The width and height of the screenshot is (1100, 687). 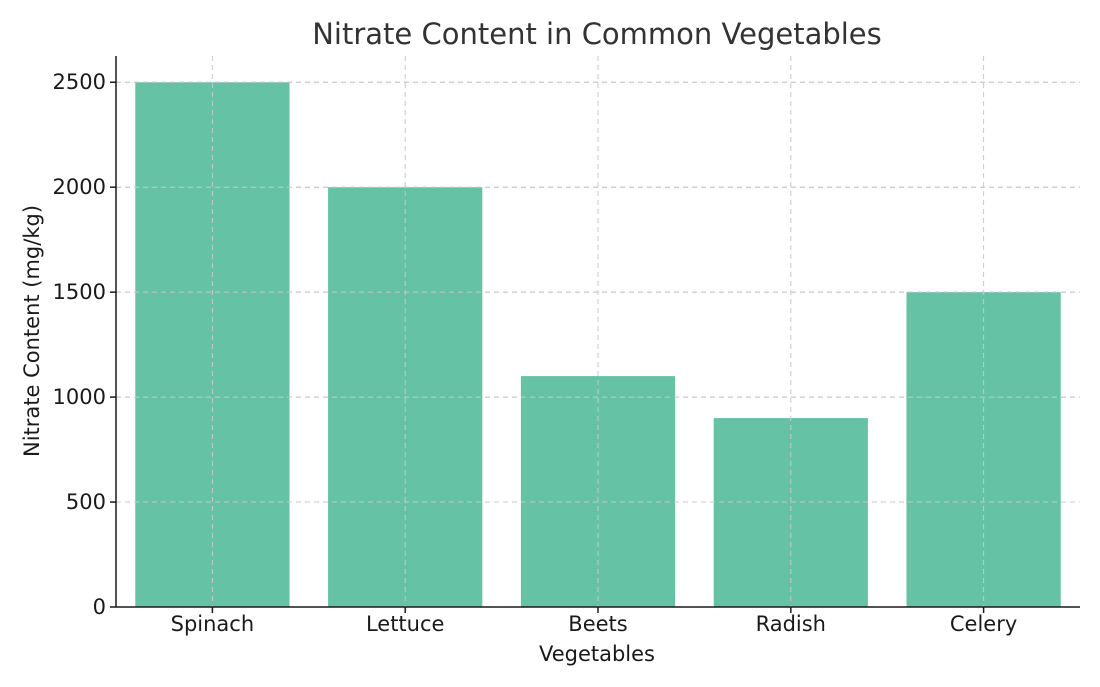 What do you see at coordinates (597, 624) in the screenshot?
I see `x-tick-label: Beets` at bounding box center [597, 624].